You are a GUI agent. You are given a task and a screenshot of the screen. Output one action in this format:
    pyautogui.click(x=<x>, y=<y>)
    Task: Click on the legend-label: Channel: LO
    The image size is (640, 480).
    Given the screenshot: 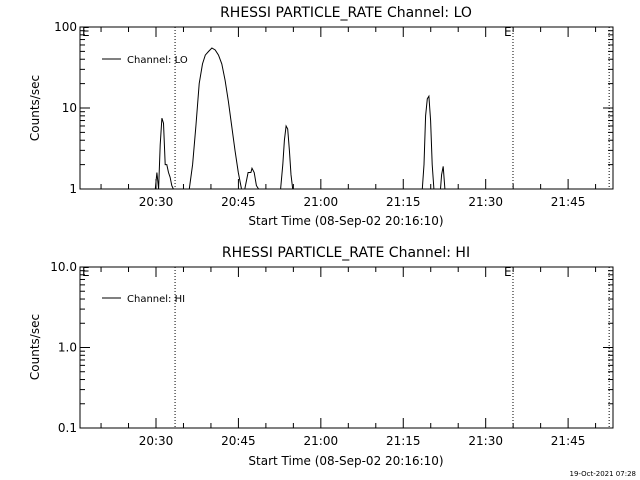 What is the action you would take?
    pyautogui.click(x=157, y=60)
    